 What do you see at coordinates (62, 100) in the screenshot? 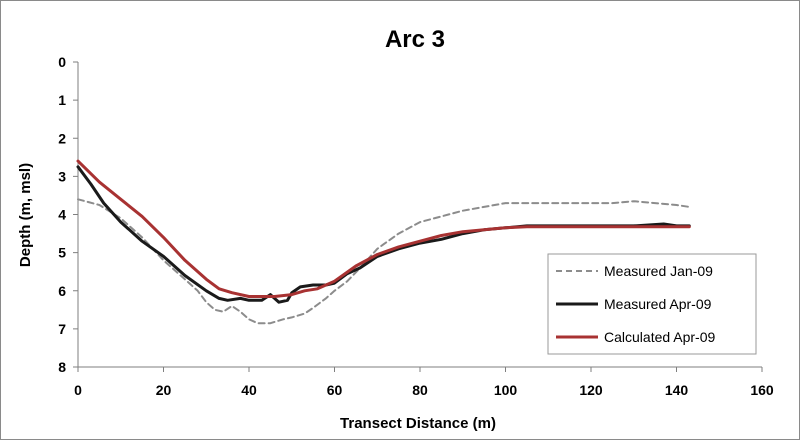
I see `y-tick-label: 1` at bounding box center [62, 100].